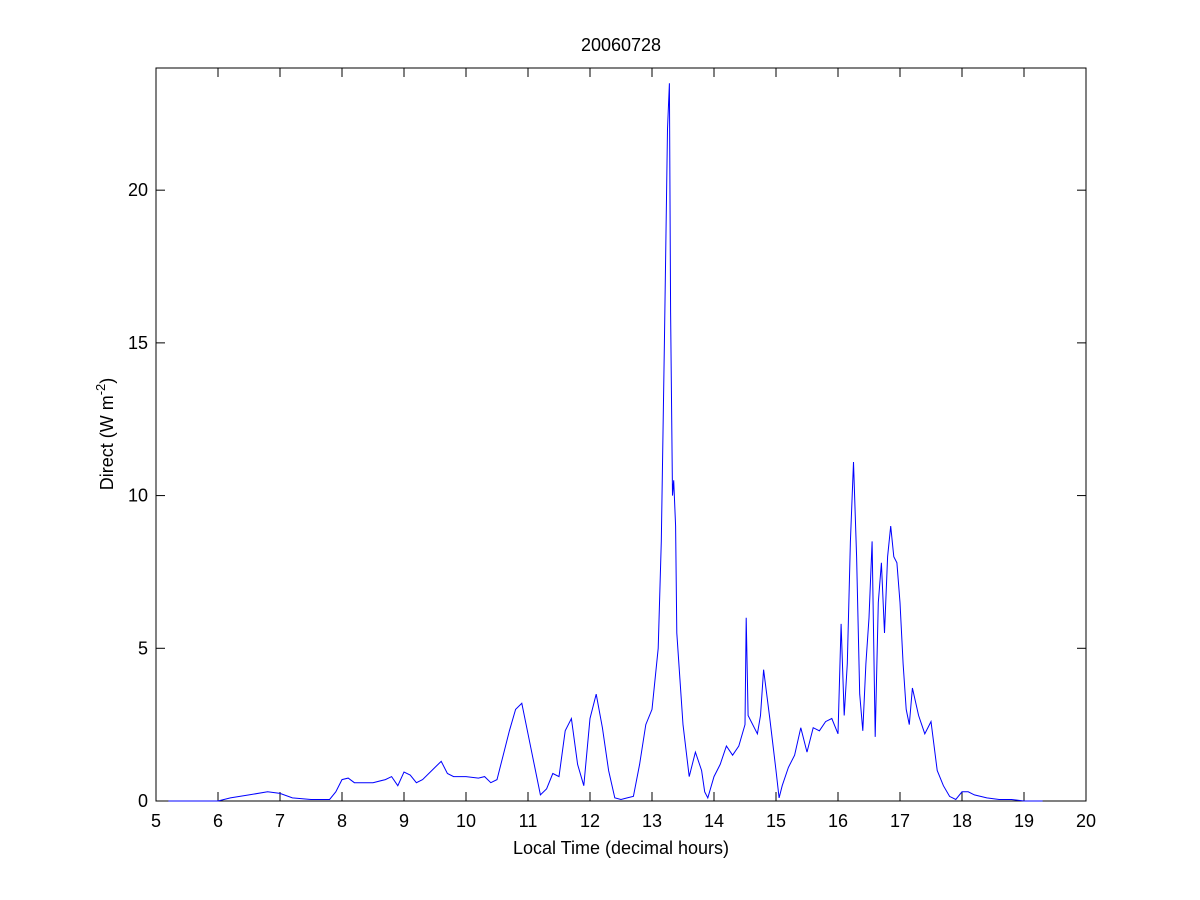 The width and height of the screenshot is (1200, 900). What do you see at coordinates (342, 821) in the screenshot?
I see `x-tick-label: 8` at bounding box center [342, 821].